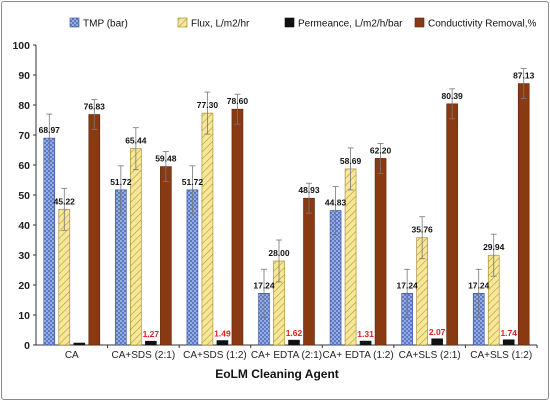 The image size is (550, 401). What do you see at coordinates (65, 201) in the screenshot?
I see `data-label: 45.22` at bounding box center [65, 201].